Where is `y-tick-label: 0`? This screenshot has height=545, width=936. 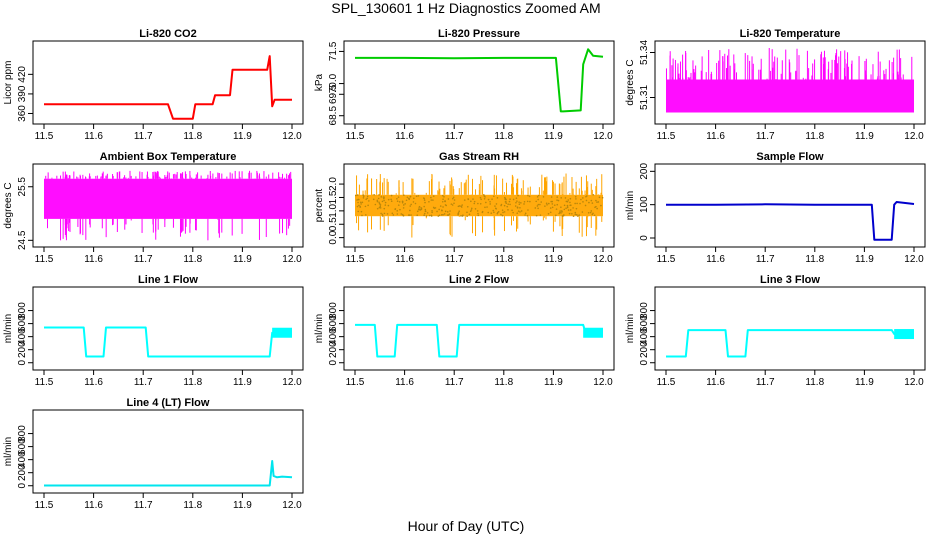 y-tick-label: 0 is located at coordinates (644, 238).